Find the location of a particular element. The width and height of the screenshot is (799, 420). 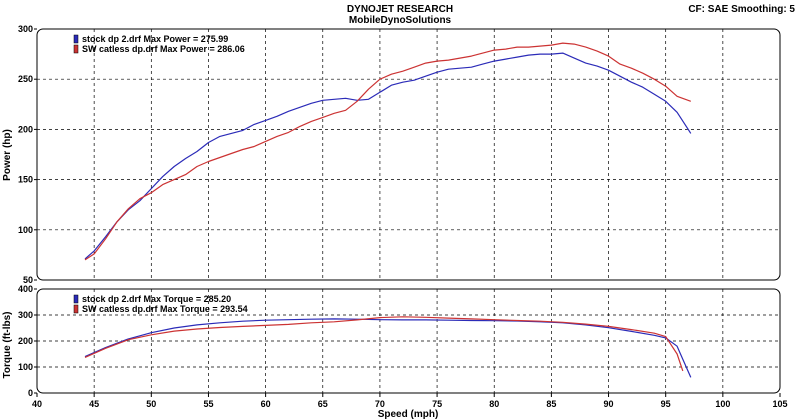

x-tick-label: 50 is located at coordinates (151, 404).